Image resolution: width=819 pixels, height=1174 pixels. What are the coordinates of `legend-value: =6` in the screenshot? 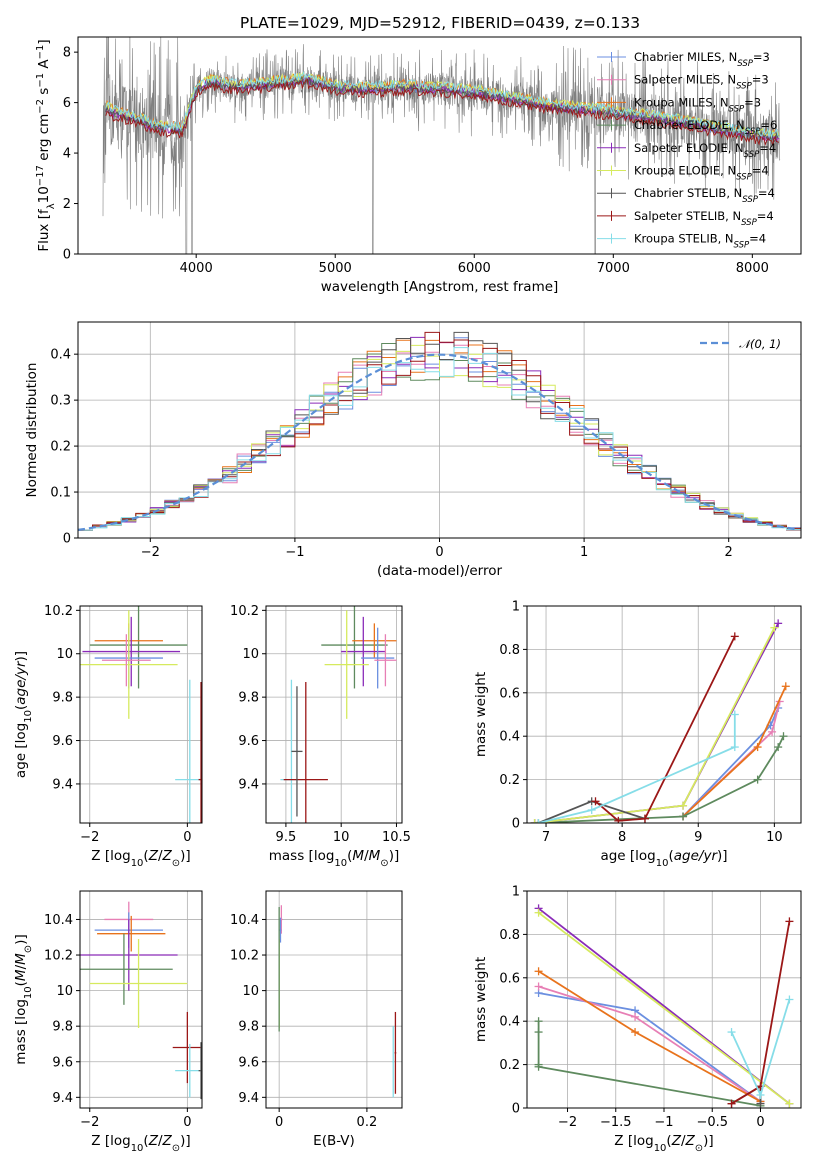 It's located at (768, 125).